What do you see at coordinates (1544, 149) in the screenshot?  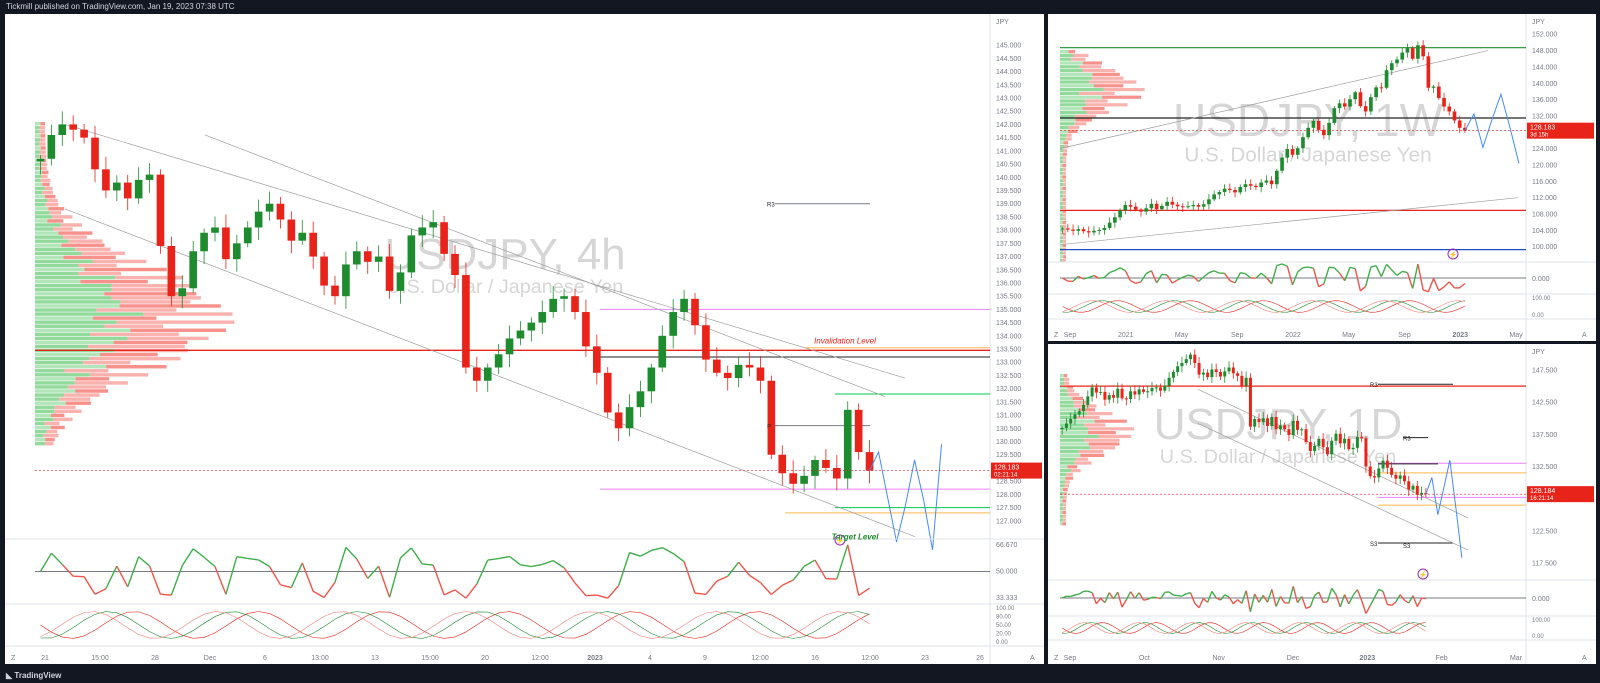 I see `y-tick-label: 124.000` at bounding box center [1544, 149].